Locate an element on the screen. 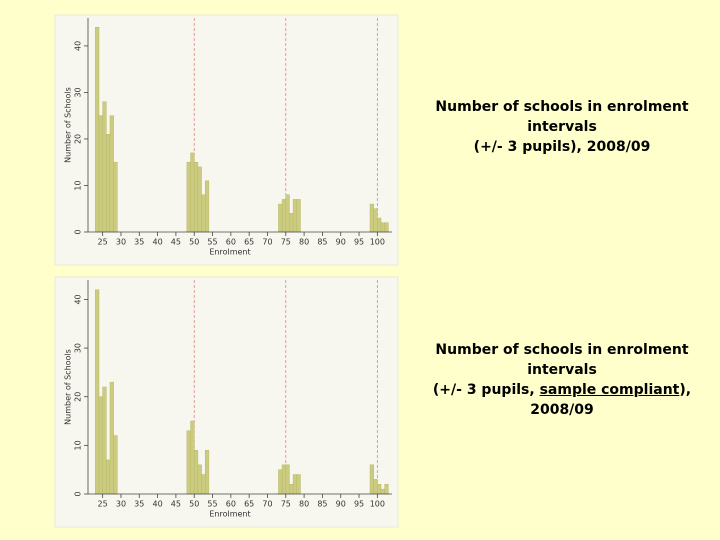  caption-text: (+/- 3 pupils, is located at coordinates (486, 390).